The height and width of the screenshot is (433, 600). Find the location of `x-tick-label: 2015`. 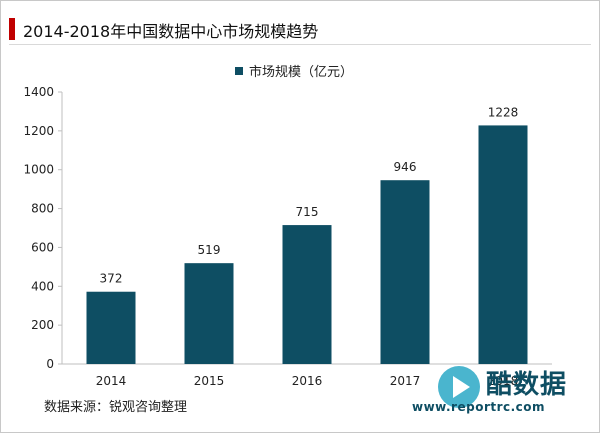

x-tick-label: 2015 is located at coordinates (209, 381).